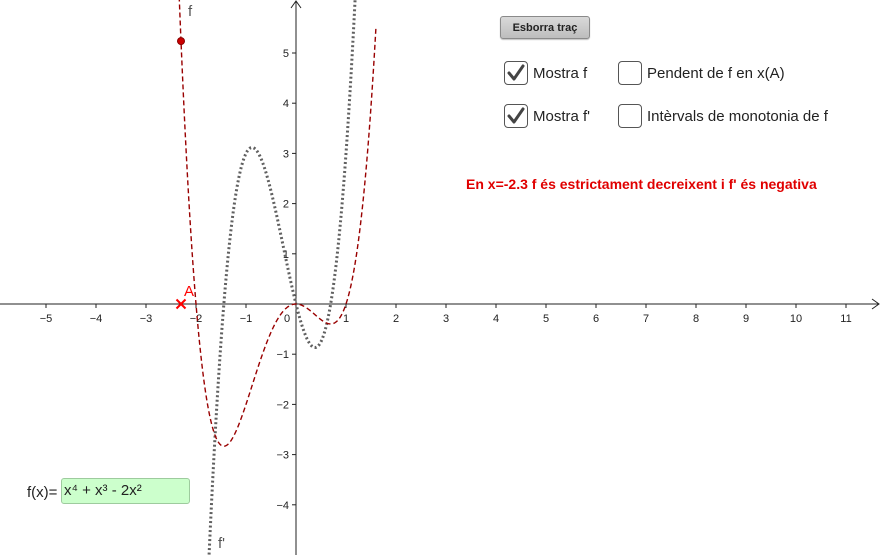 This screenshot has height=555, width=883. I want to click on show-f-checkbox-box, so click(516, 73).